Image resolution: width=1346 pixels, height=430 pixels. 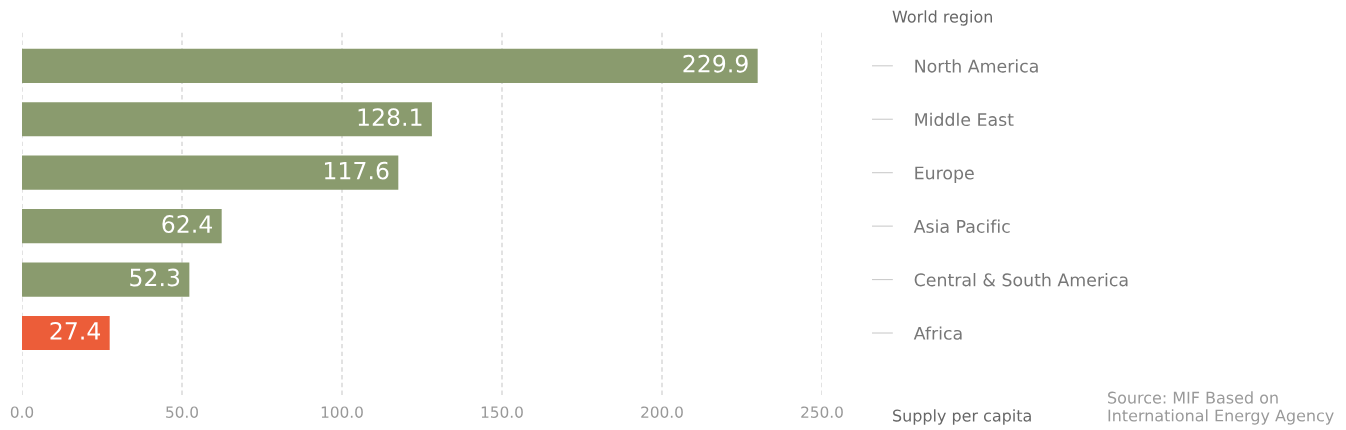 I want to click on data-label: 62.4, so click(x=187, y=224).